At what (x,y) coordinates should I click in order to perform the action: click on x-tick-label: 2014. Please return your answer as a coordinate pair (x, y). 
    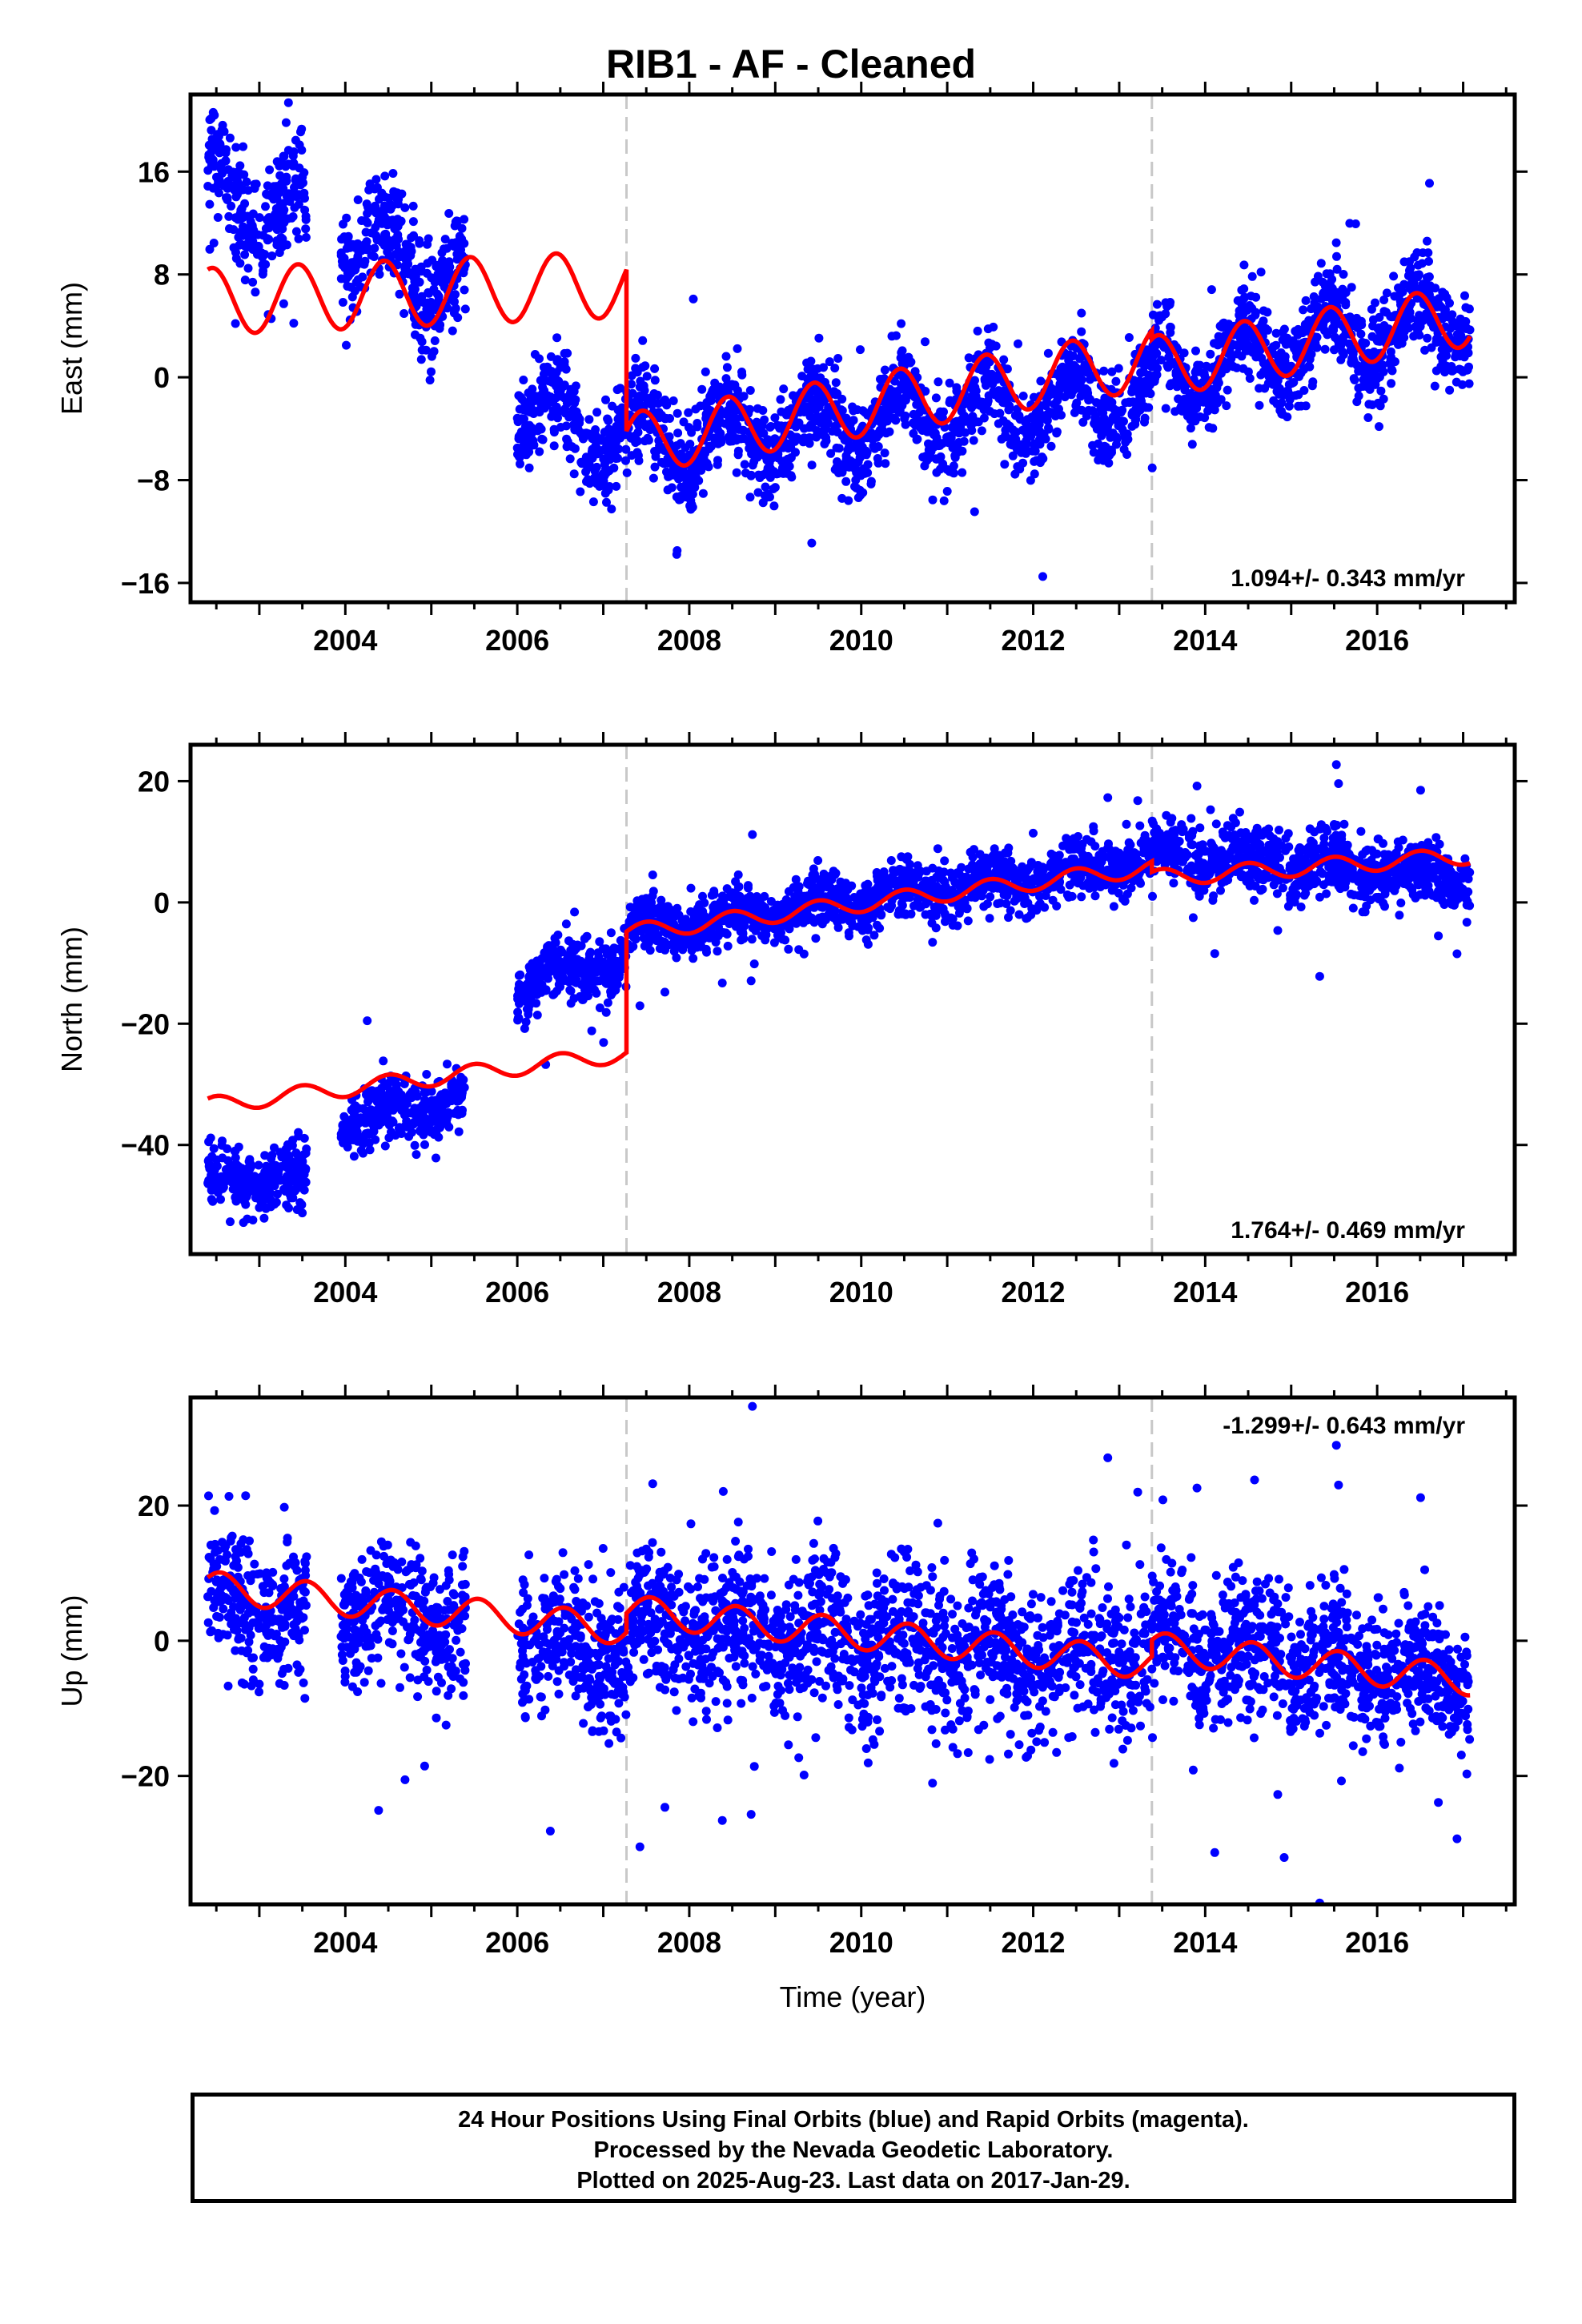
    Looking at the image, I should click on (1205, 640).